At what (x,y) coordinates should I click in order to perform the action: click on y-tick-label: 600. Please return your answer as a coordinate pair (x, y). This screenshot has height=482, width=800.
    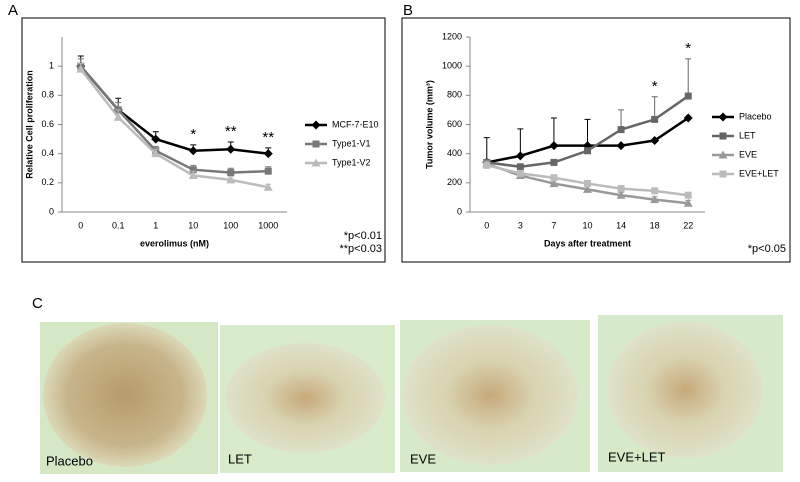
    Looking at the image, I should click on (454, 124).